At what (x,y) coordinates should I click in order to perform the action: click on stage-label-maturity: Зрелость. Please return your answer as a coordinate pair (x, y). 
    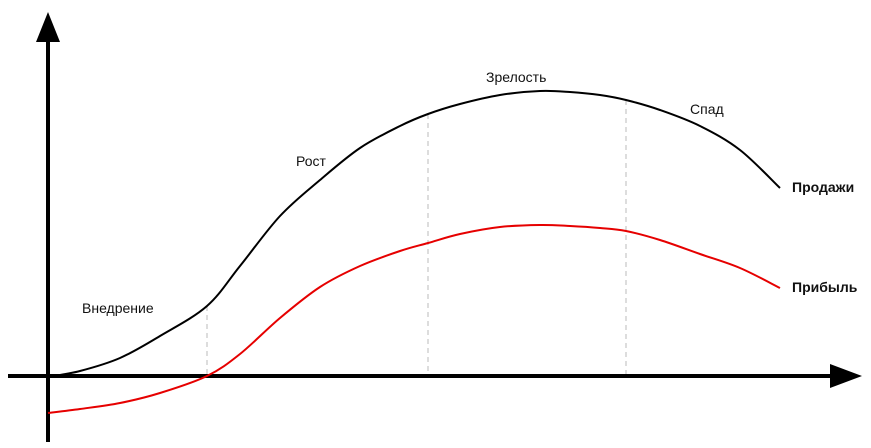
    Looking at the image, I should click on (516, 77).